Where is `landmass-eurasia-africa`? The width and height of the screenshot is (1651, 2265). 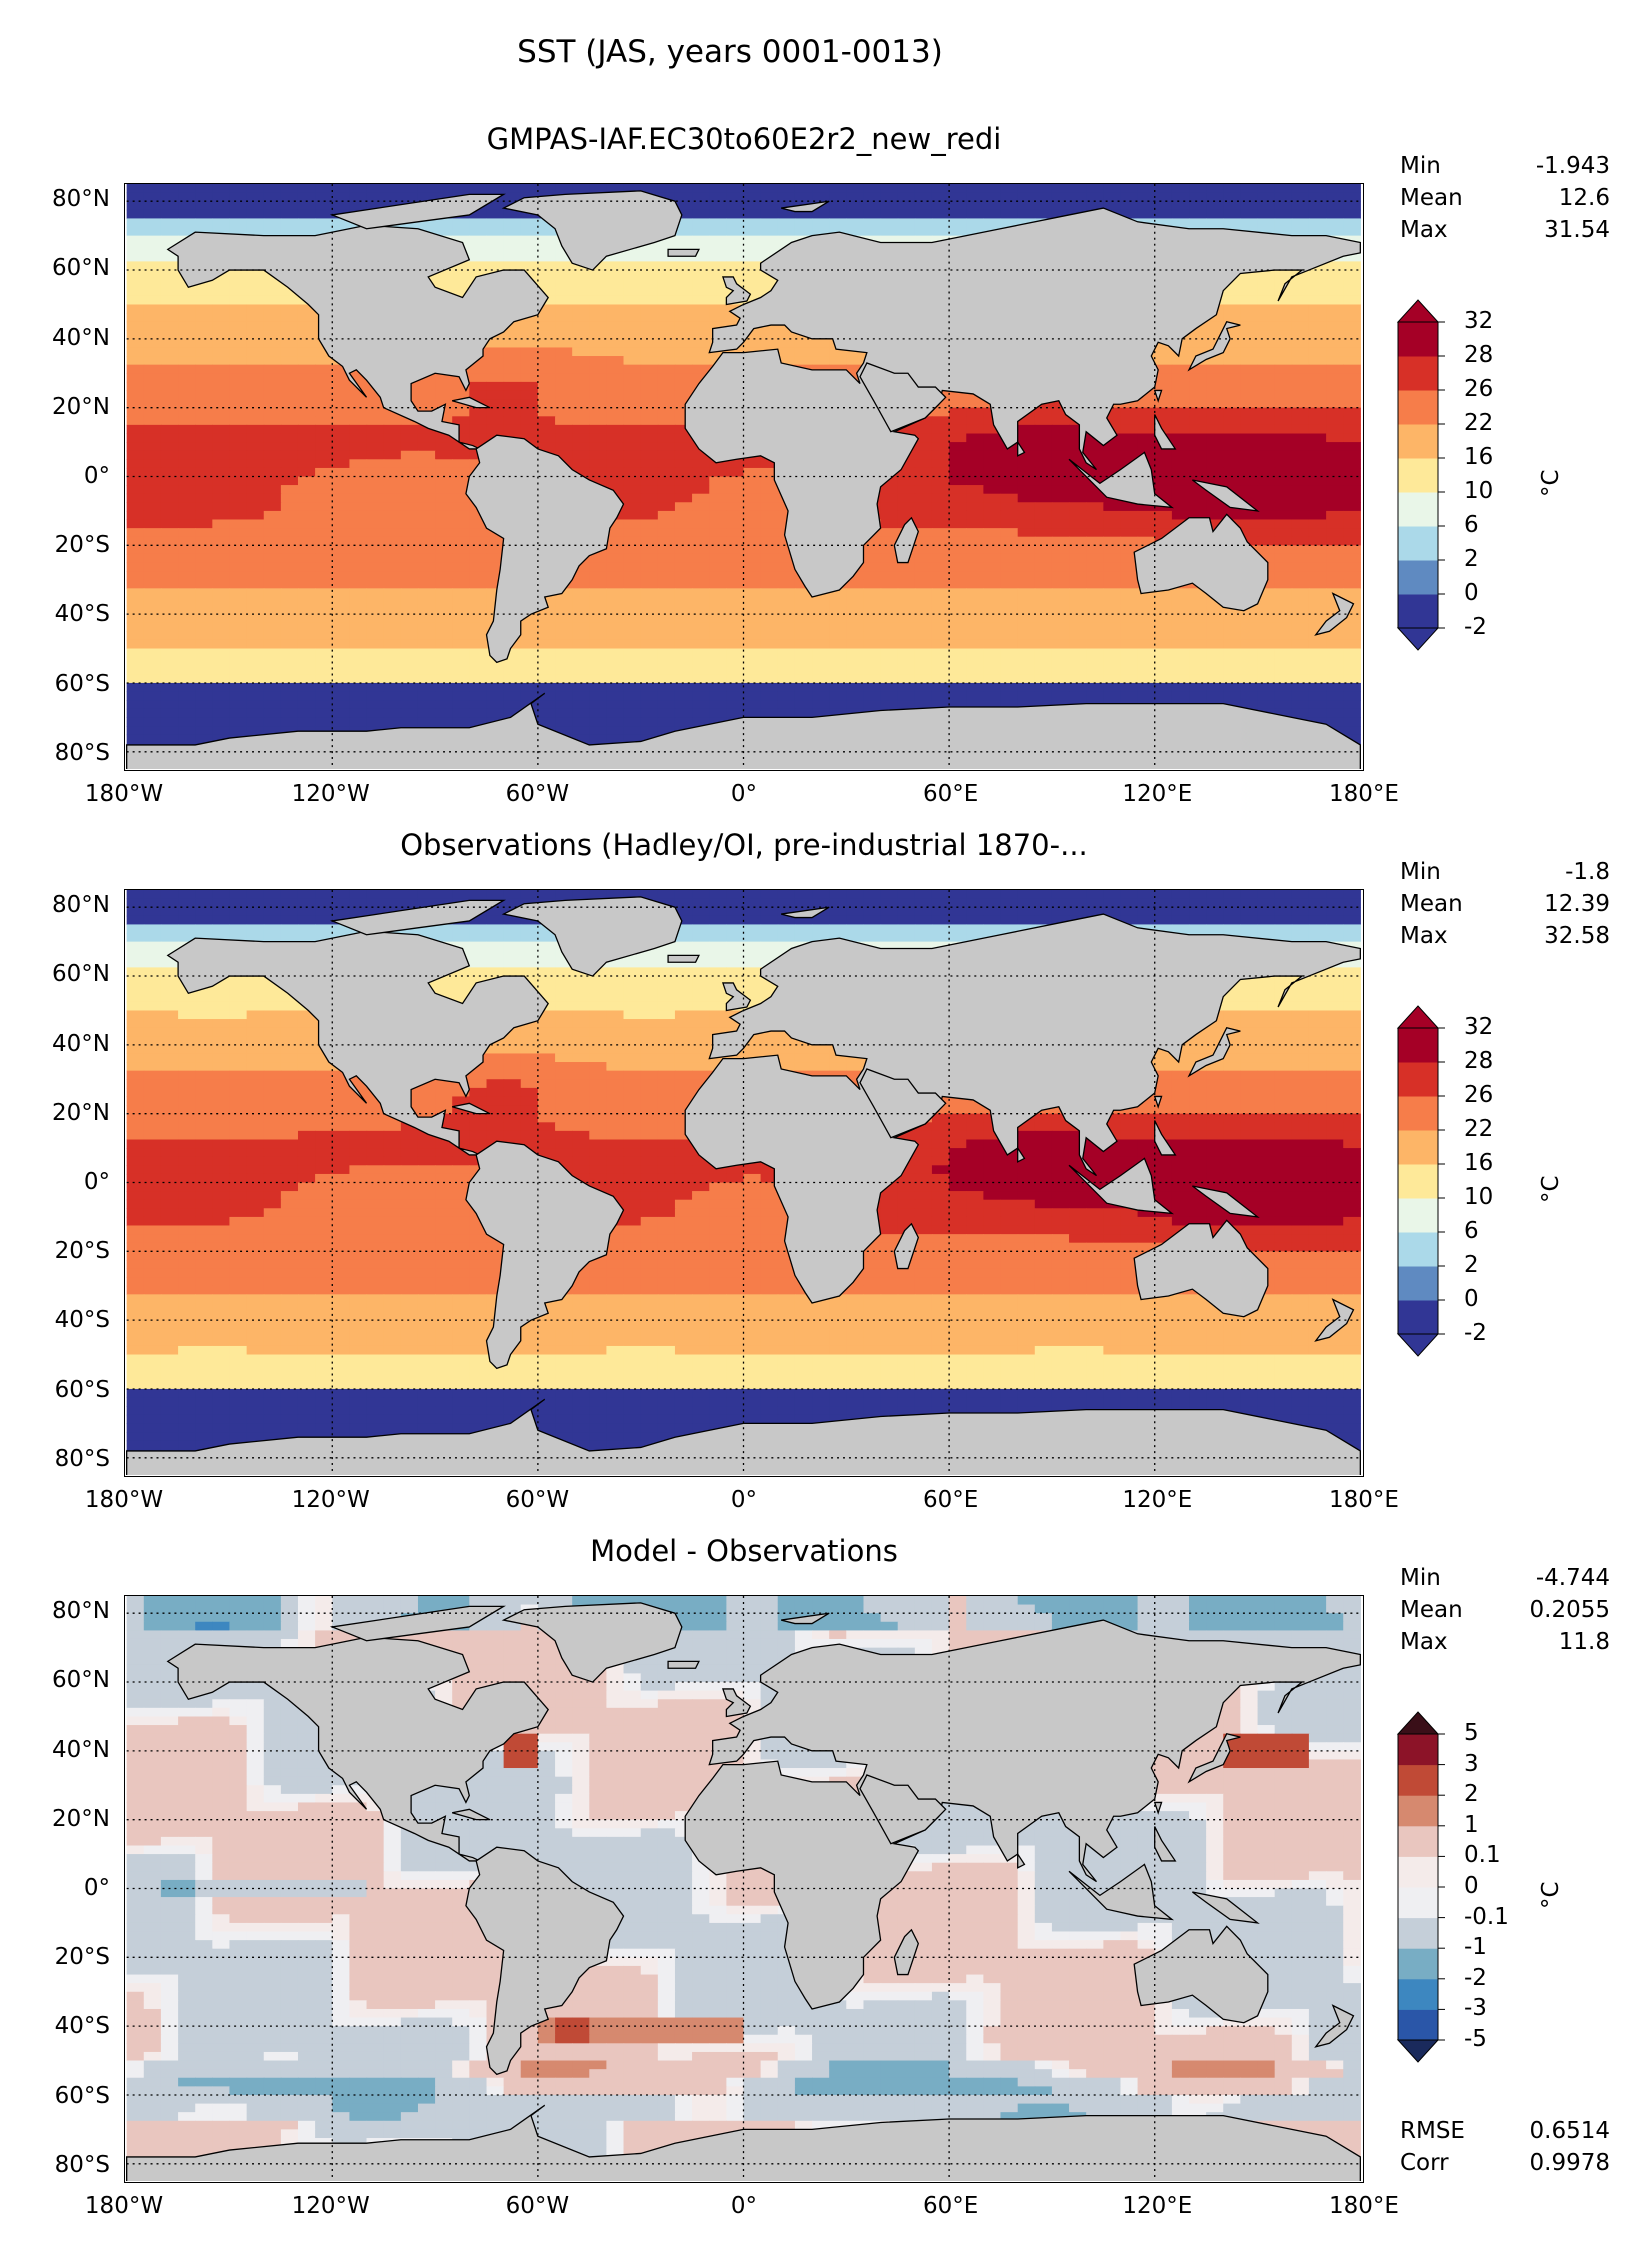 landmass-eurasia-africa is located at coordinates (1022, 402).